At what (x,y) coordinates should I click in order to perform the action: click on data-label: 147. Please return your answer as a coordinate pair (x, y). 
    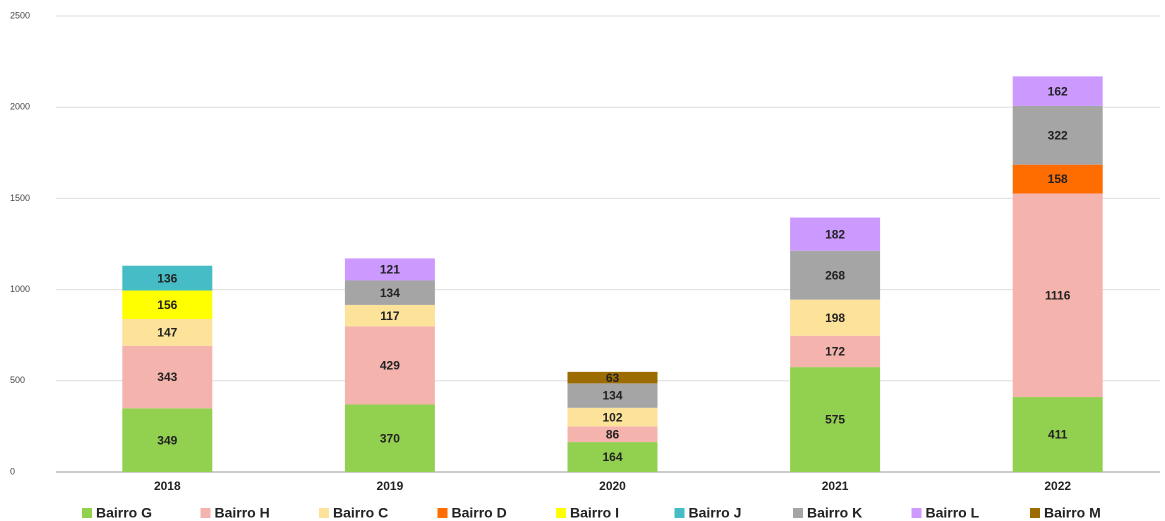
    Looking at the image, I should click on (167, 333).